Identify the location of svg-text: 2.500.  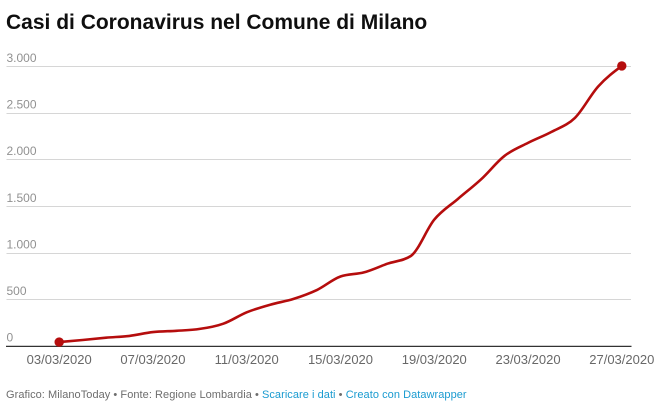
(22, 105).